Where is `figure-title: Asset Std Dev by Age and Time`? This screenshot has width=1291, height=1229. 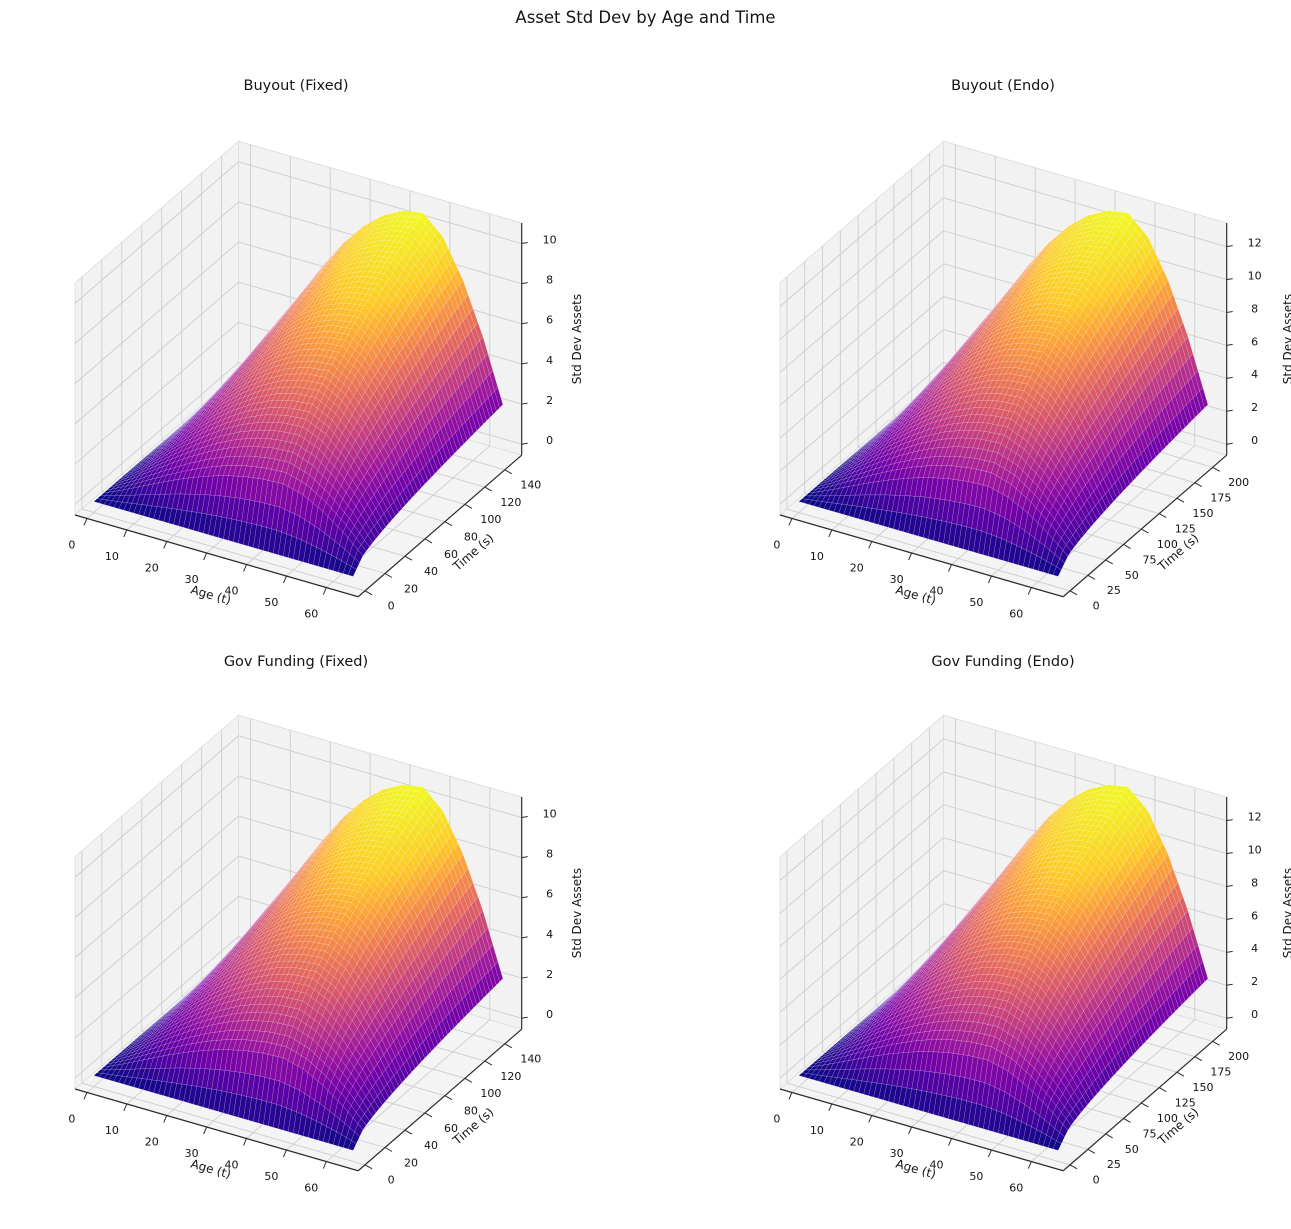 figure-title: Asset Std Dev by Age and Time is located at coordinates (645, 17).